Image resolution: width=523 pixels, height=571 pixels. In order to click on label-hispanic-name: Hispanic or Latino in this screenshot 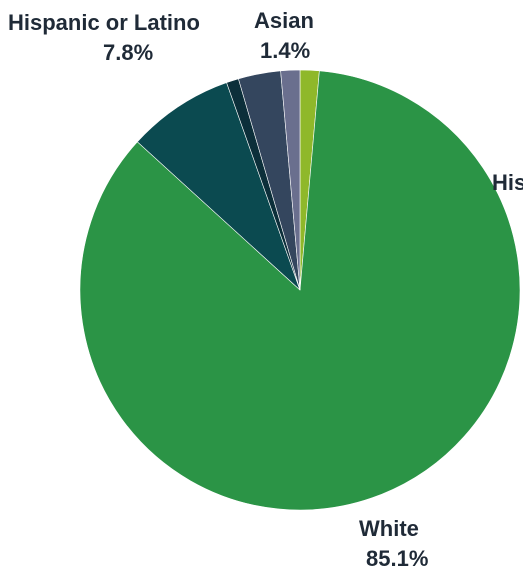, I will do `click(104, 22)`.